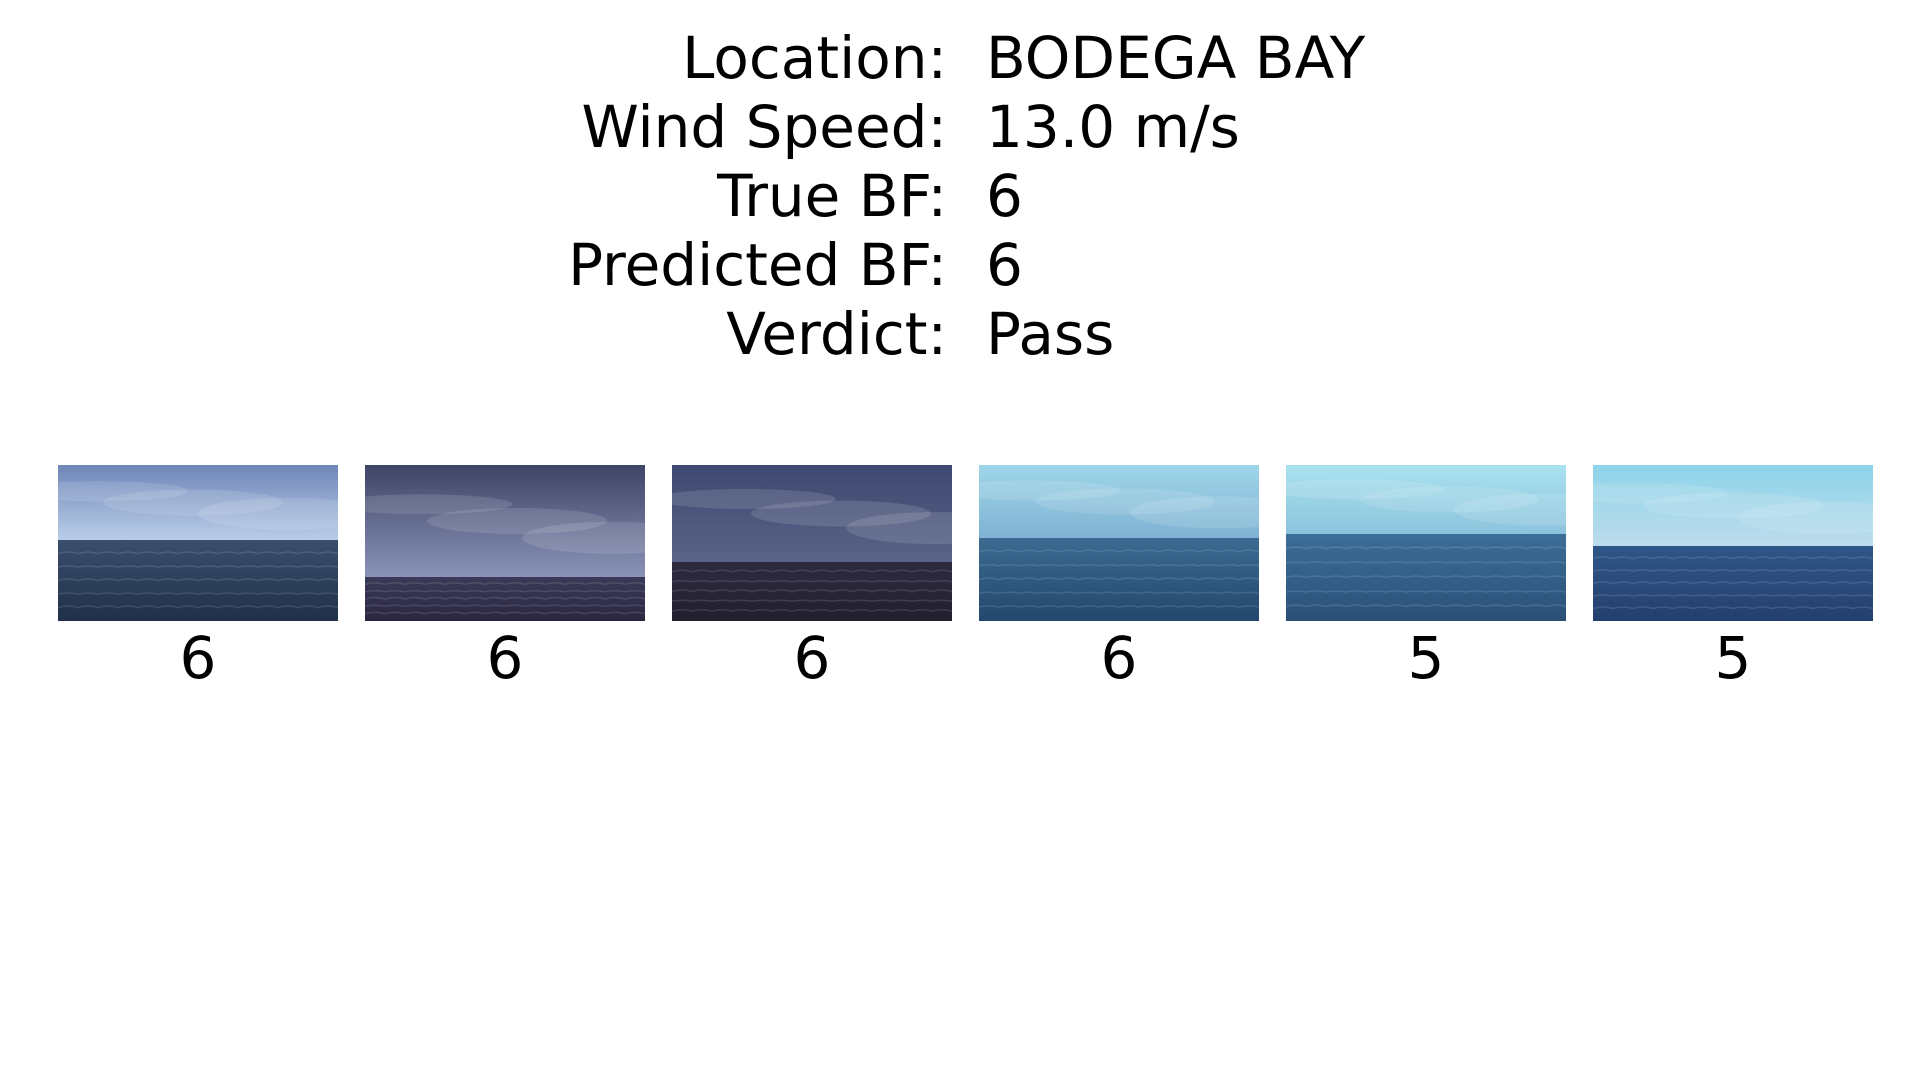 Image resolution: width=1920 pixels, height=1080 pixels. I want to click on wind-speed-value: 13.0 m/s, so click(1113, 127).